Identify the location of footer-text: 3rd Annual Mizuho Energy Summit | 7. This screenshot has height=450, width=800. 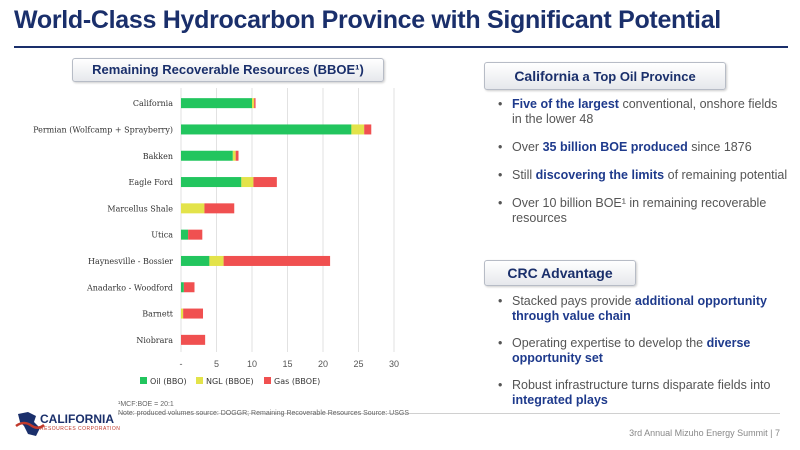
(704, 433).